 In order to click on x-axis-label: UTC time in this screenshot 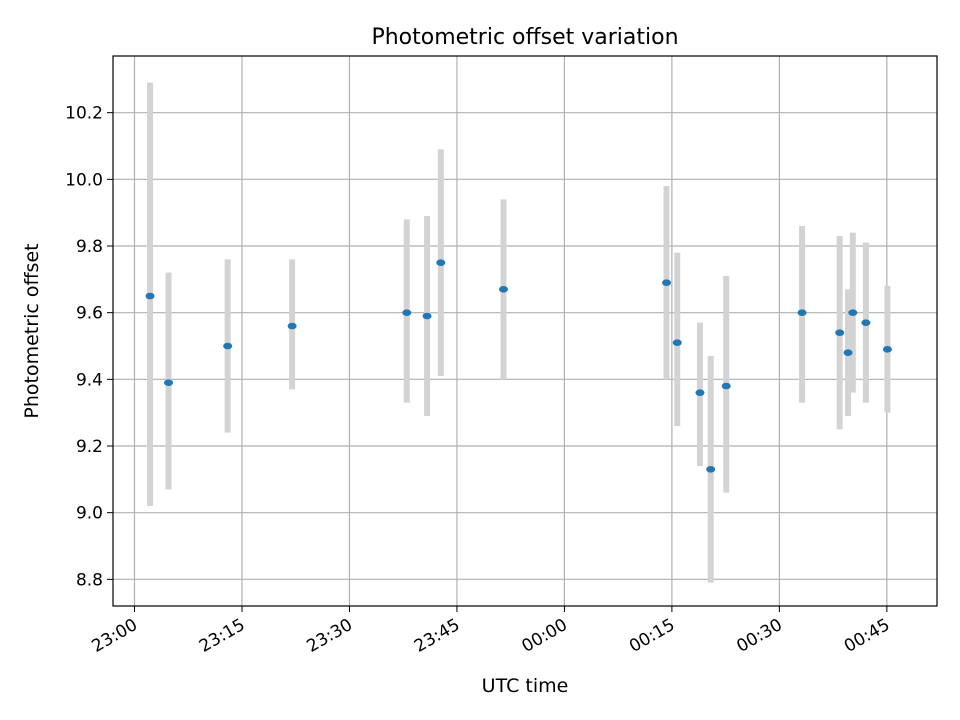, I will do `click(525, 686)`.